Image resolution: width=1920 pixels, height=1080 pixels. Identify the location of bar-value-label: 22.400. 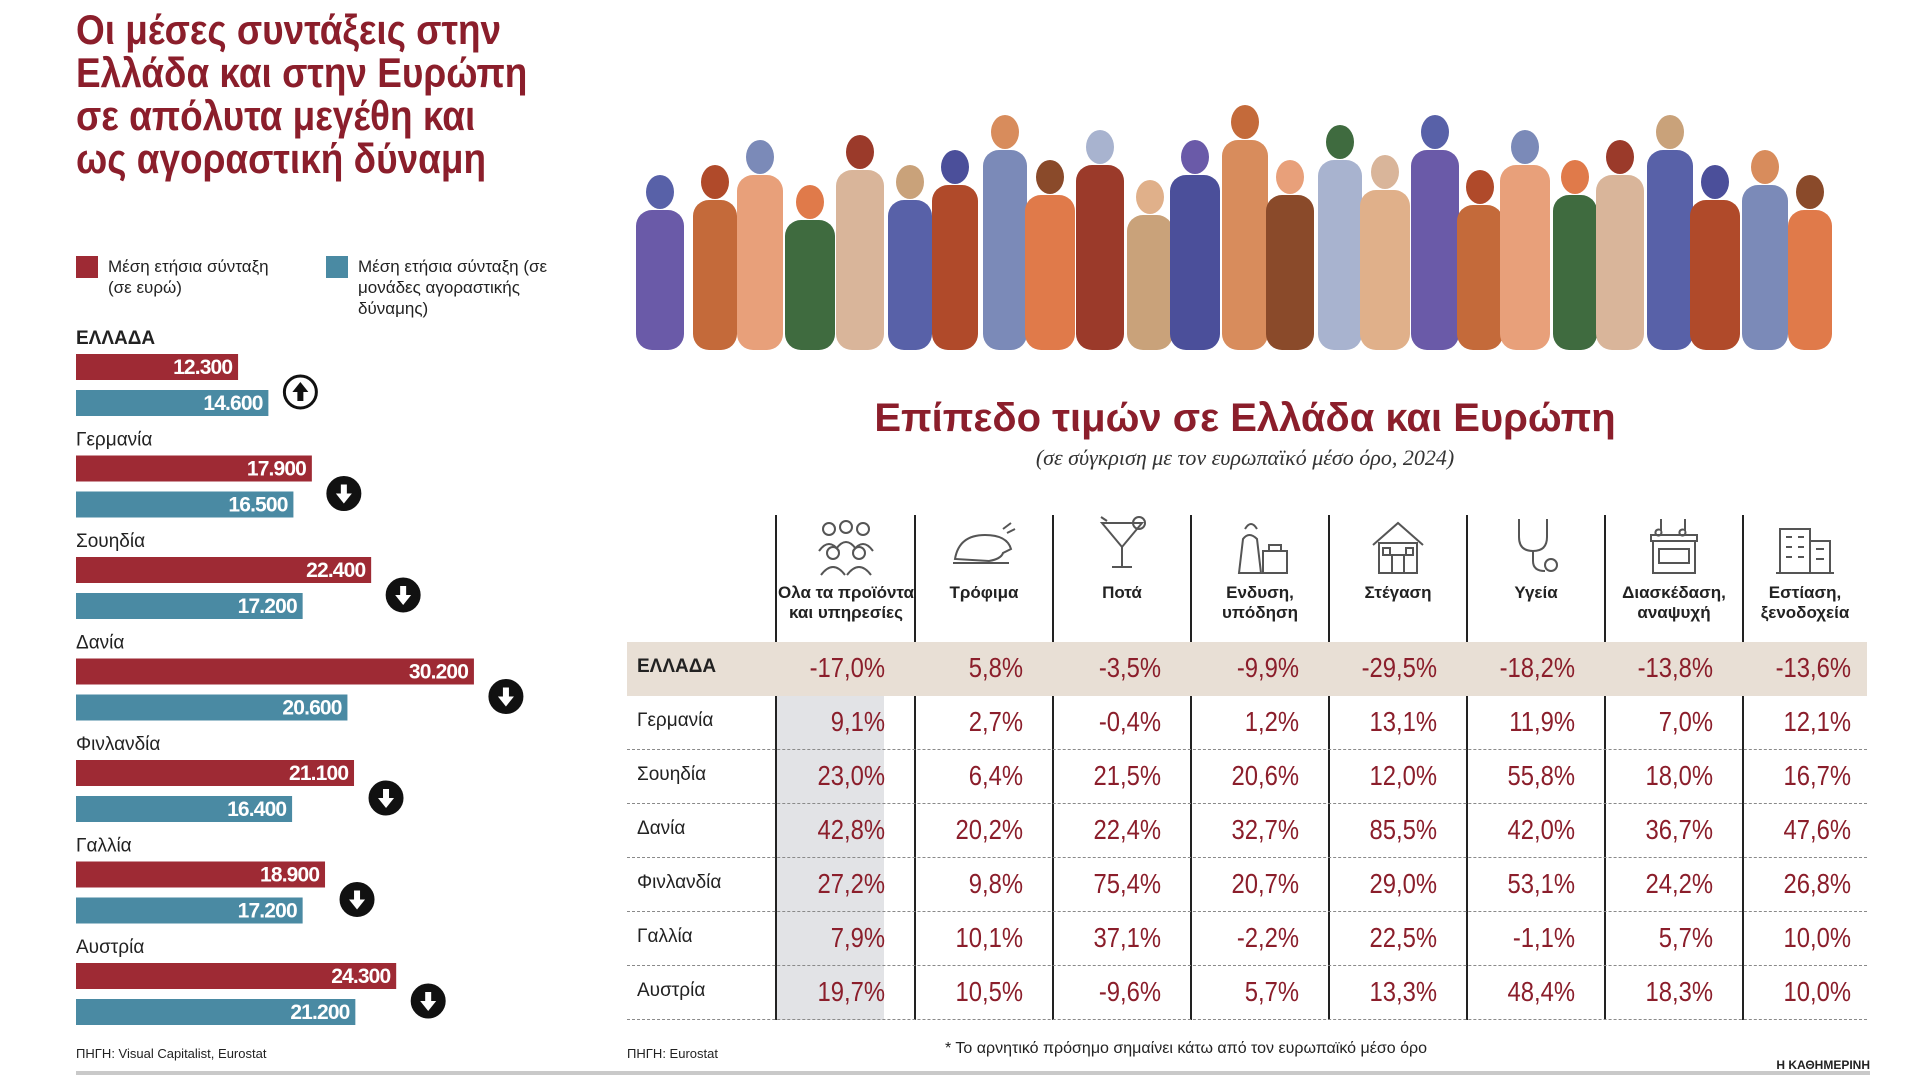
(336, 570).